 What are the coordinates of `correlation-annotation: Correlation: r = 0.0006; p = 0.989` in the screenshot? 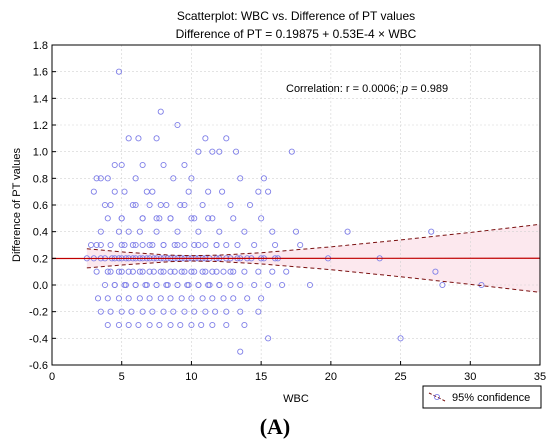 It's located at (367, 89).